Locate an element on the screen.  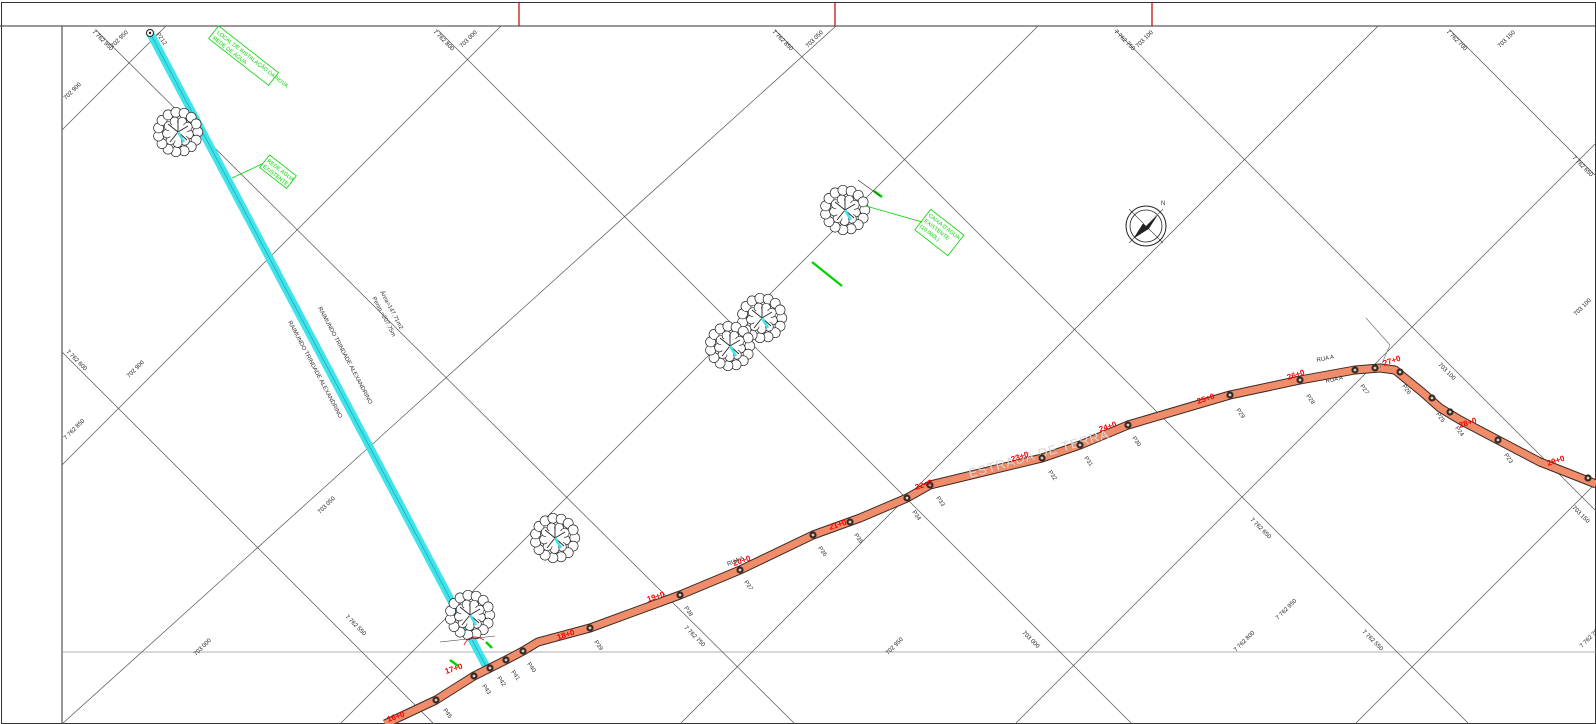
point-label: P28 is located at coordinates (1309, 400).